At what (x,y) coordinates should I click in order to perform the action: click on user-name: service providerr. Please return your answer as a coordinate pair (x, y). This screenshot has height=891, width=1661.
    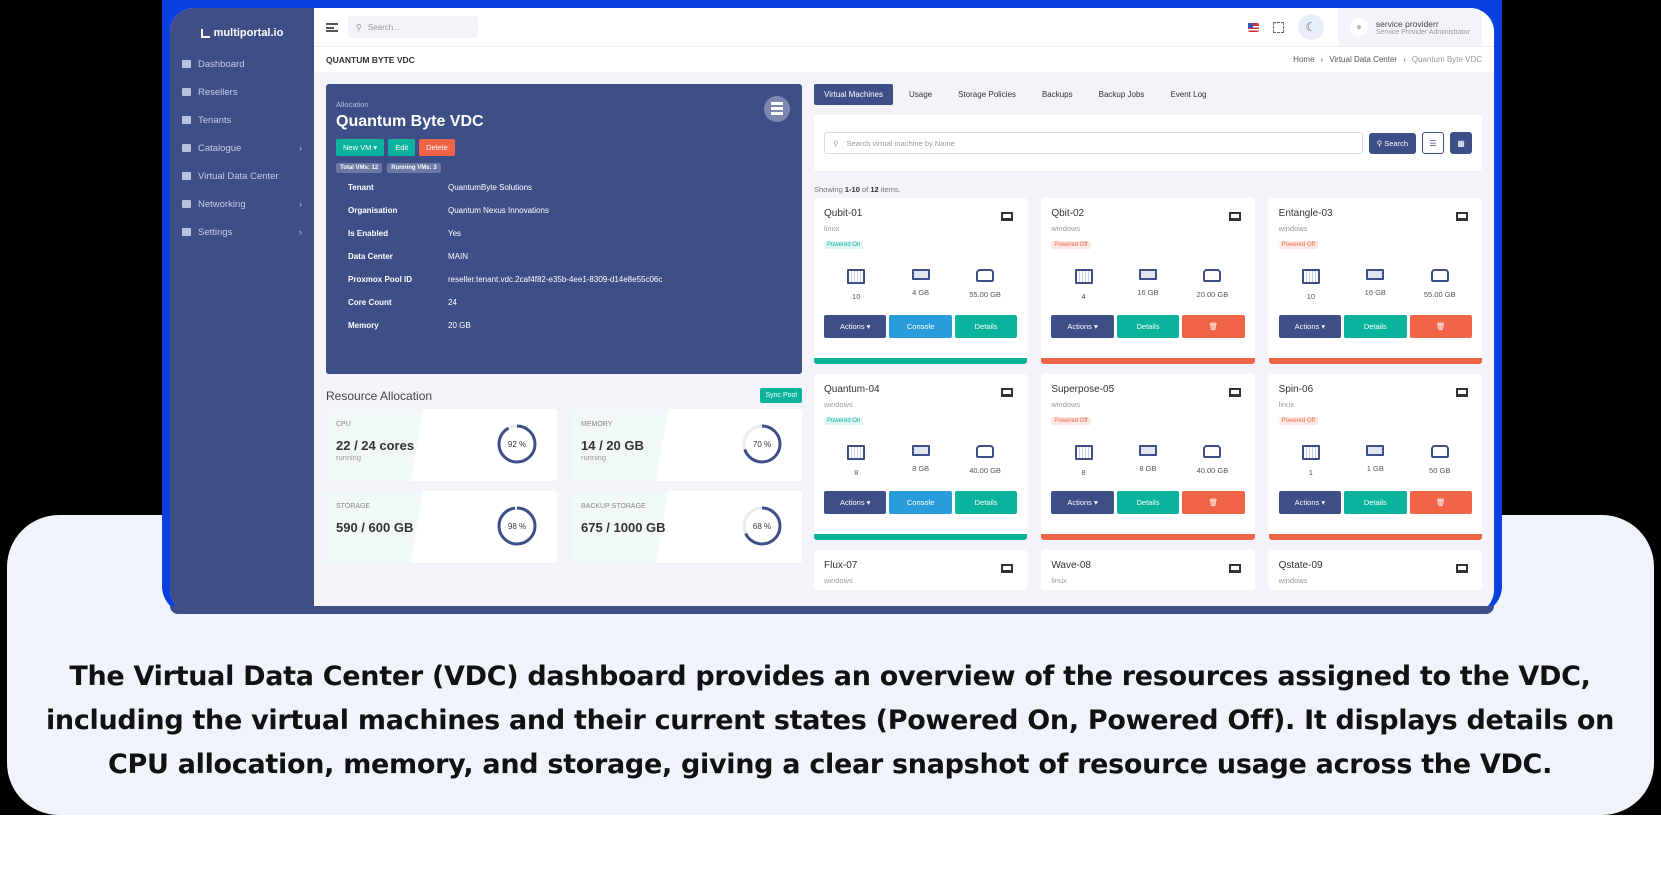
    Looking at the image, I should click on (1407, 23).